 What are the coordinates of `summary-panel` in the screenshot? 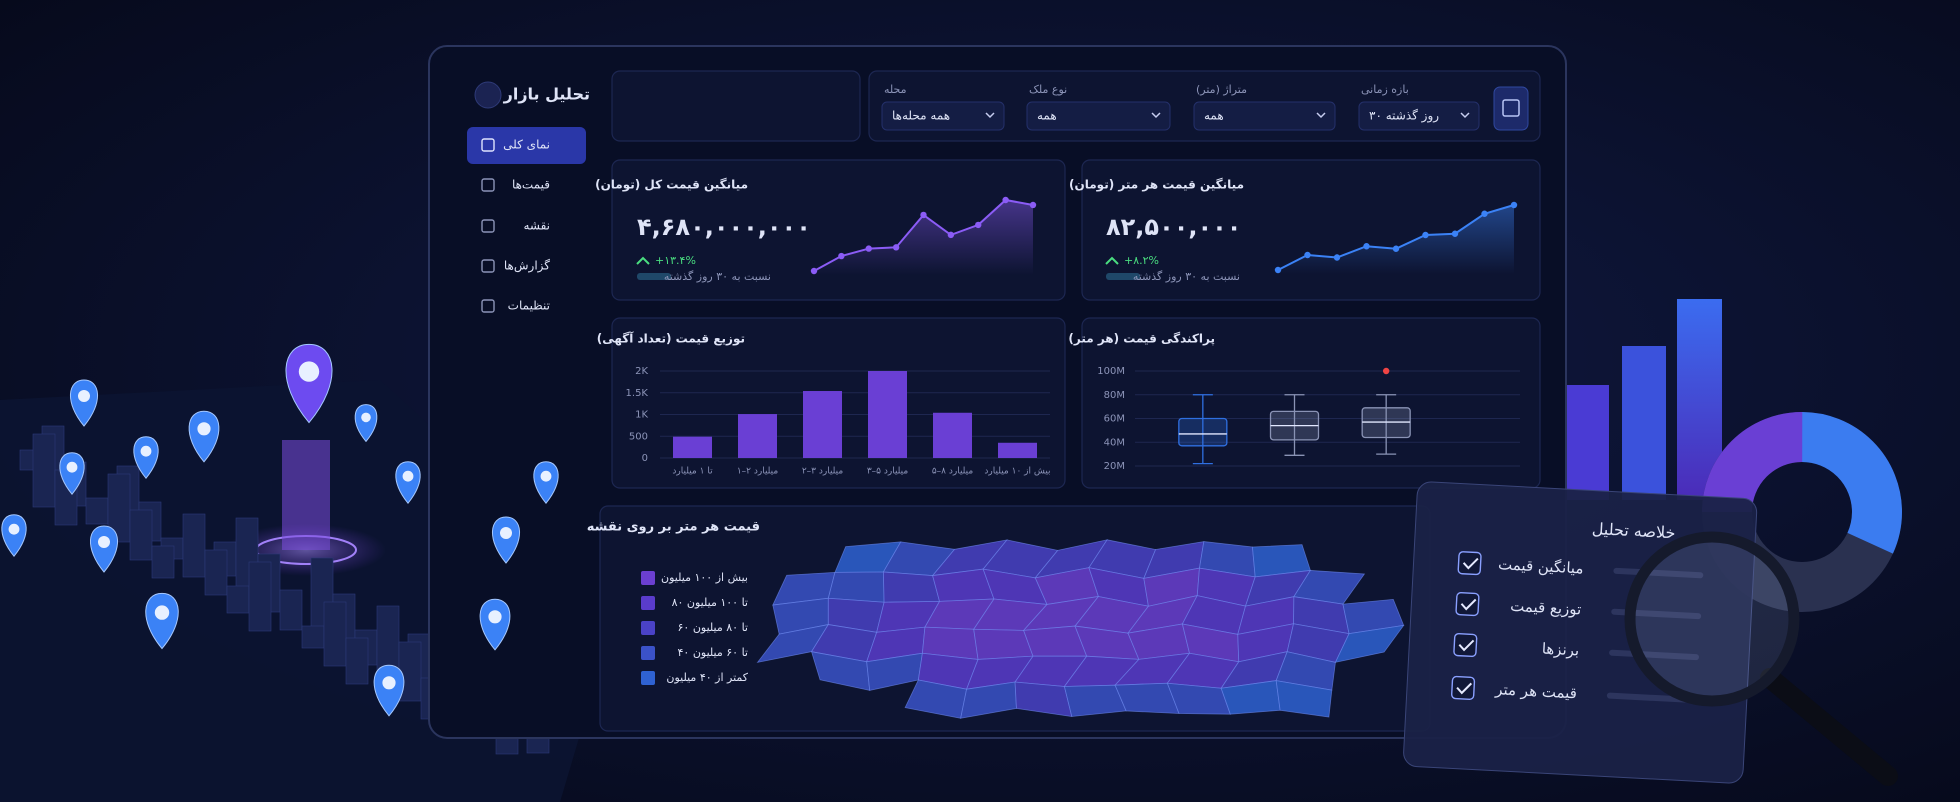 It's located at (1580, 632).